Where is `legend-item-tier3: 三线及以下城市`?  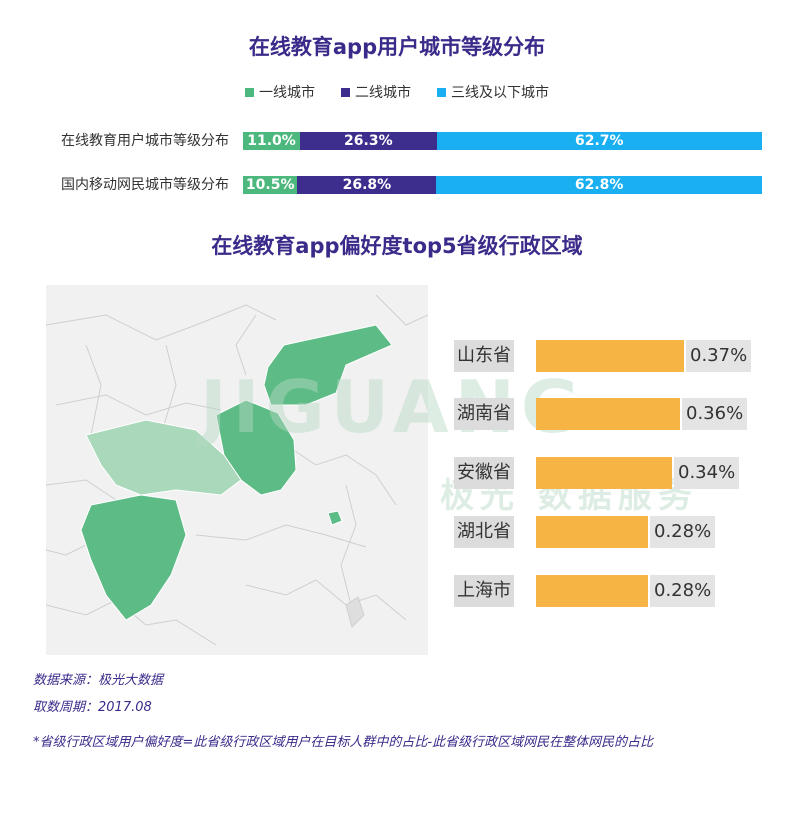 legend-item-tier3: 三线及以下城市 is located at coordinates (493, 92).